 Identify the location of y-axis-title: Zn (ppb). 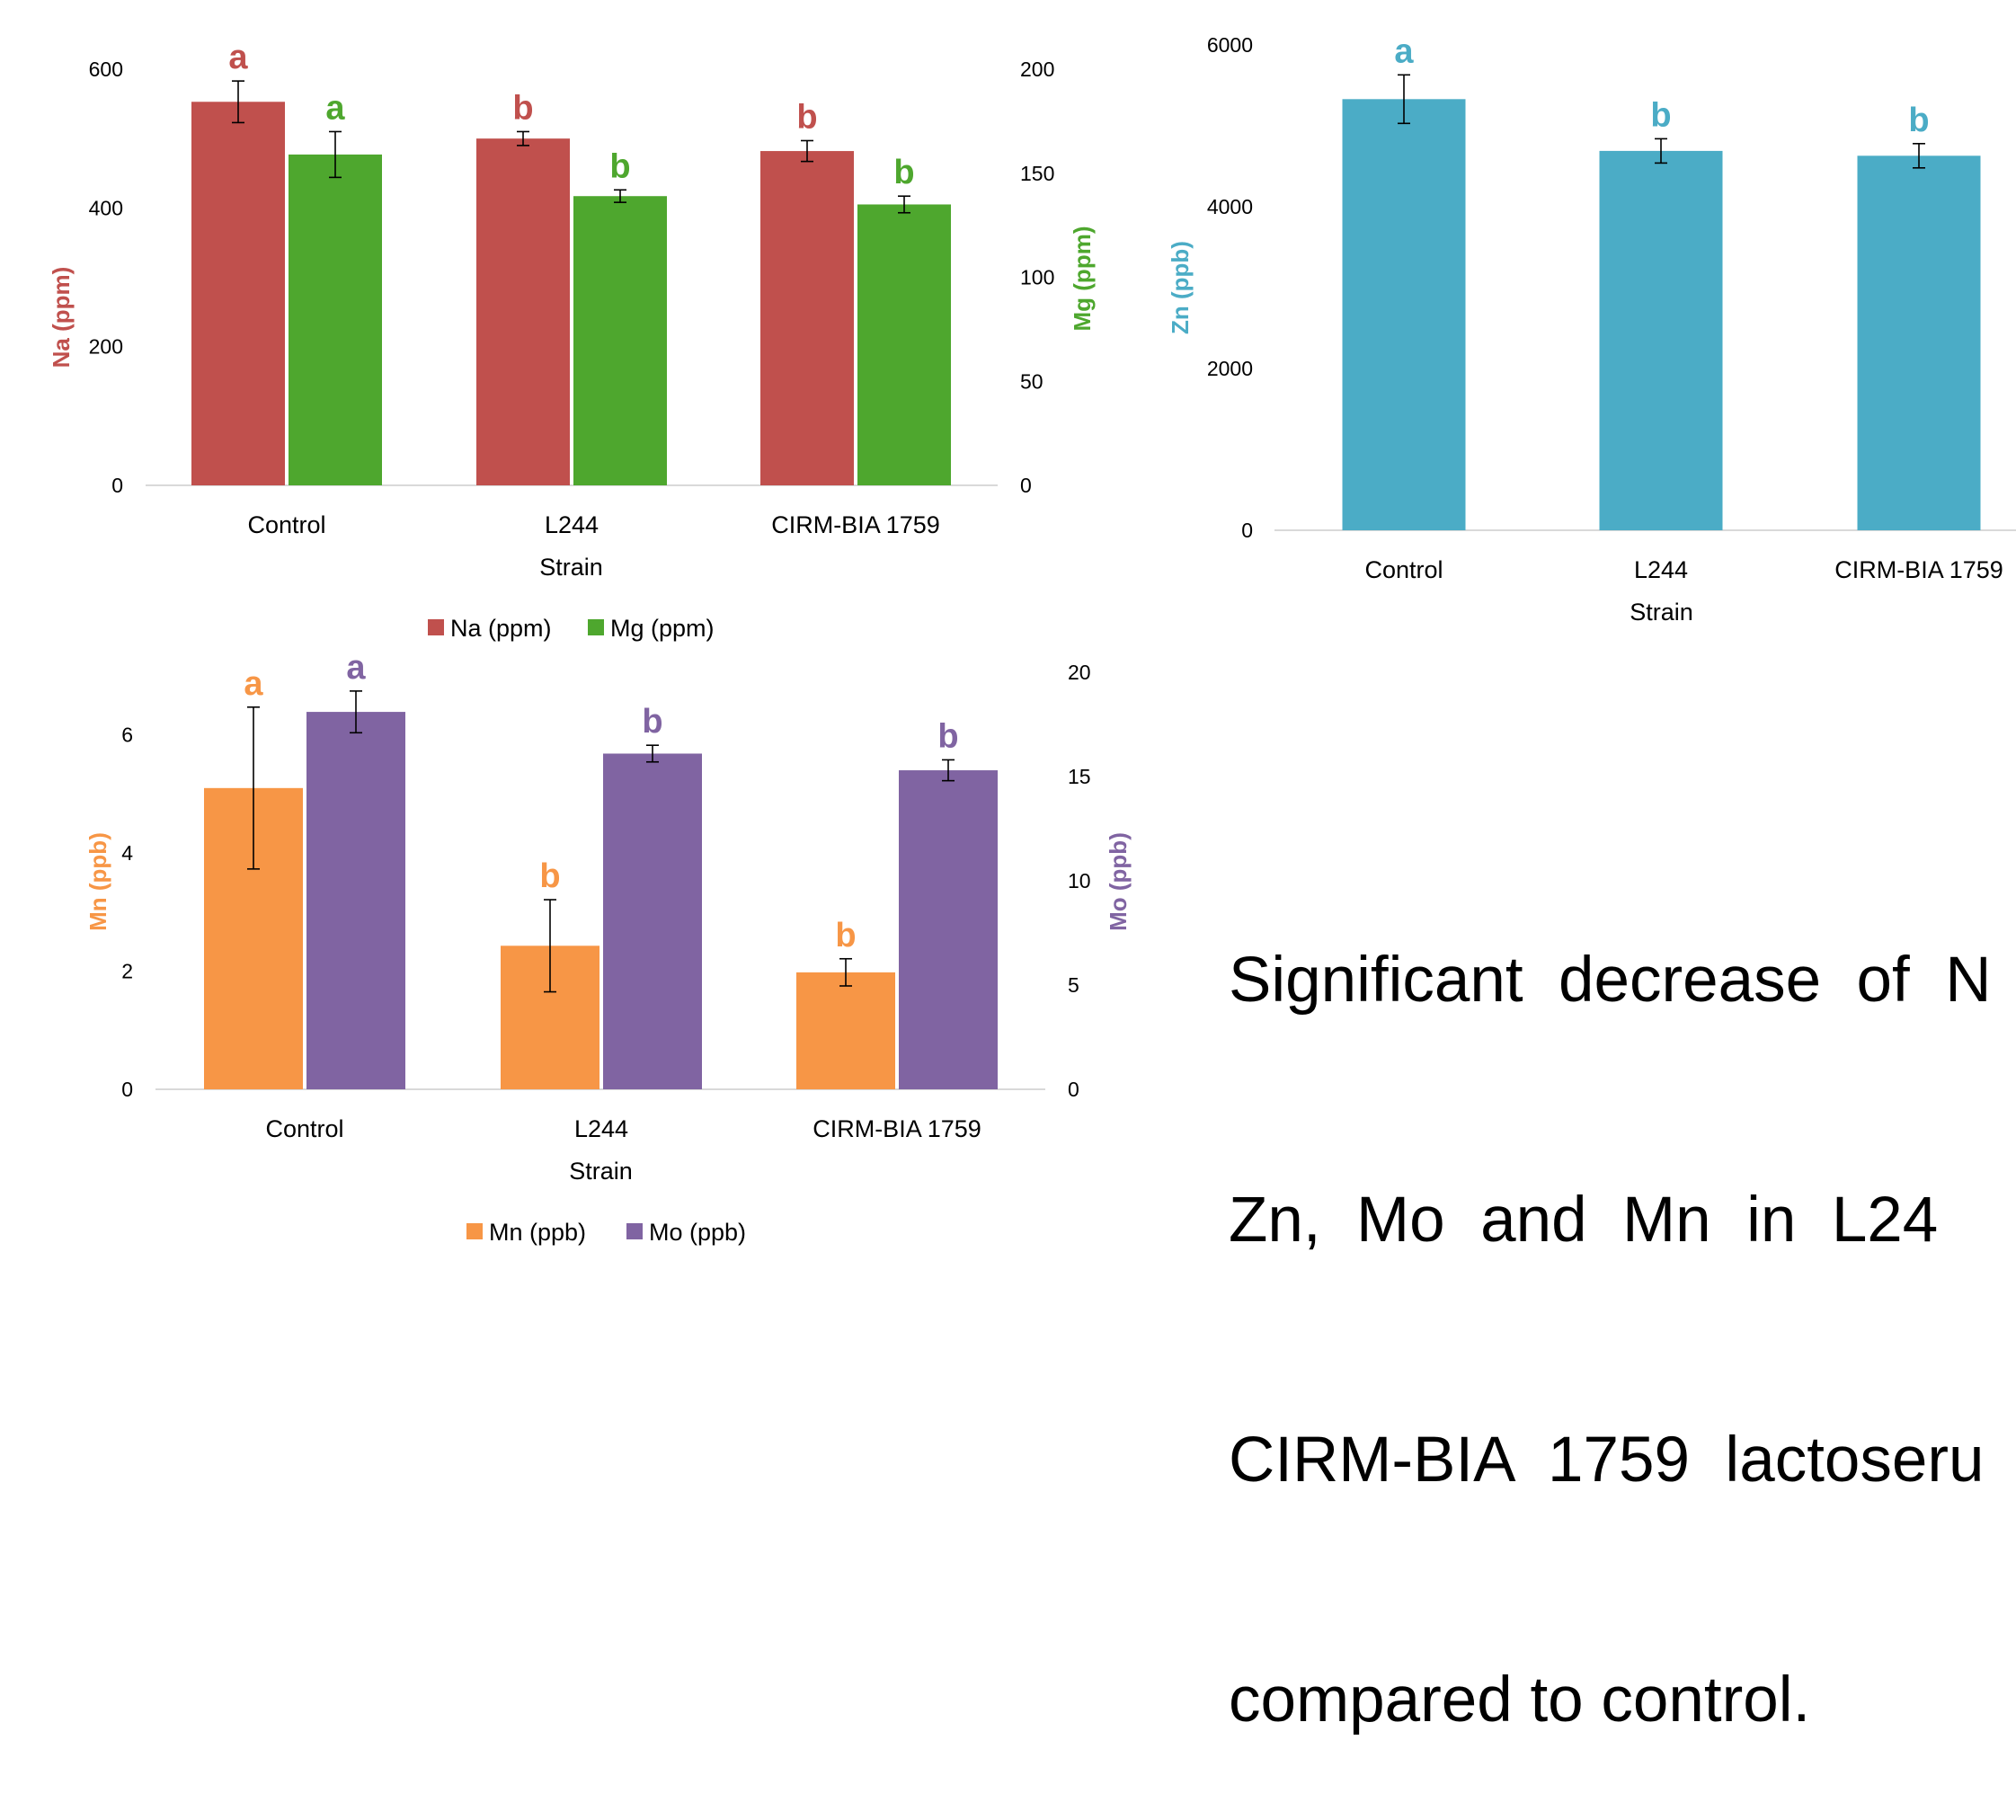
(1180, 287).